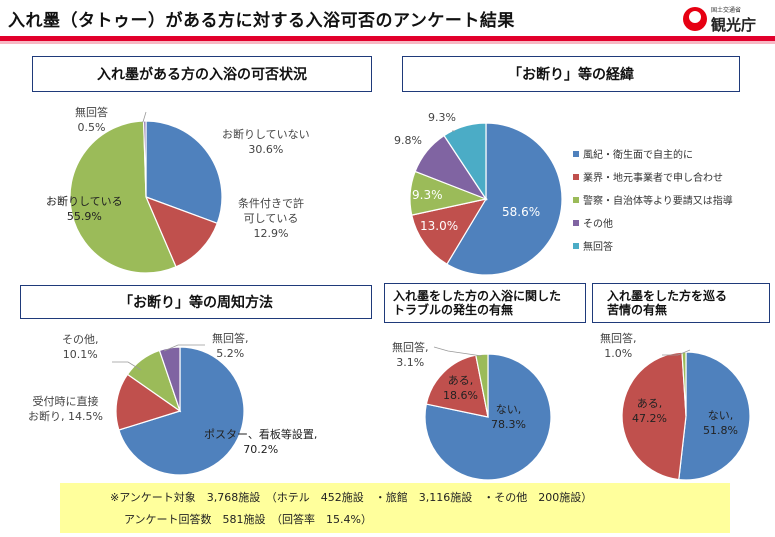 The image size is (775, 537). Describe the element at coordinates (65, 409) in the screenshot. I see `chart3-label-reception: 受付時に直接 お断り, 14.5%` at that location.